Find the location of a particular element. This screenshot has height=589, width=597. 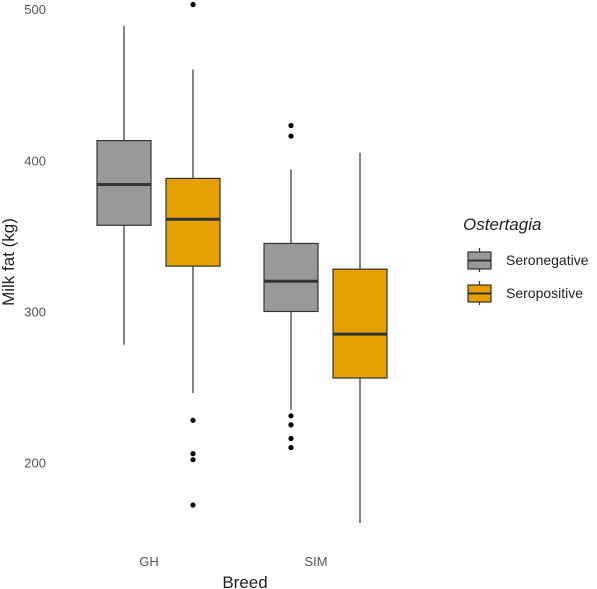

y-tick-label: 200 is located at coordinates (35, 463).